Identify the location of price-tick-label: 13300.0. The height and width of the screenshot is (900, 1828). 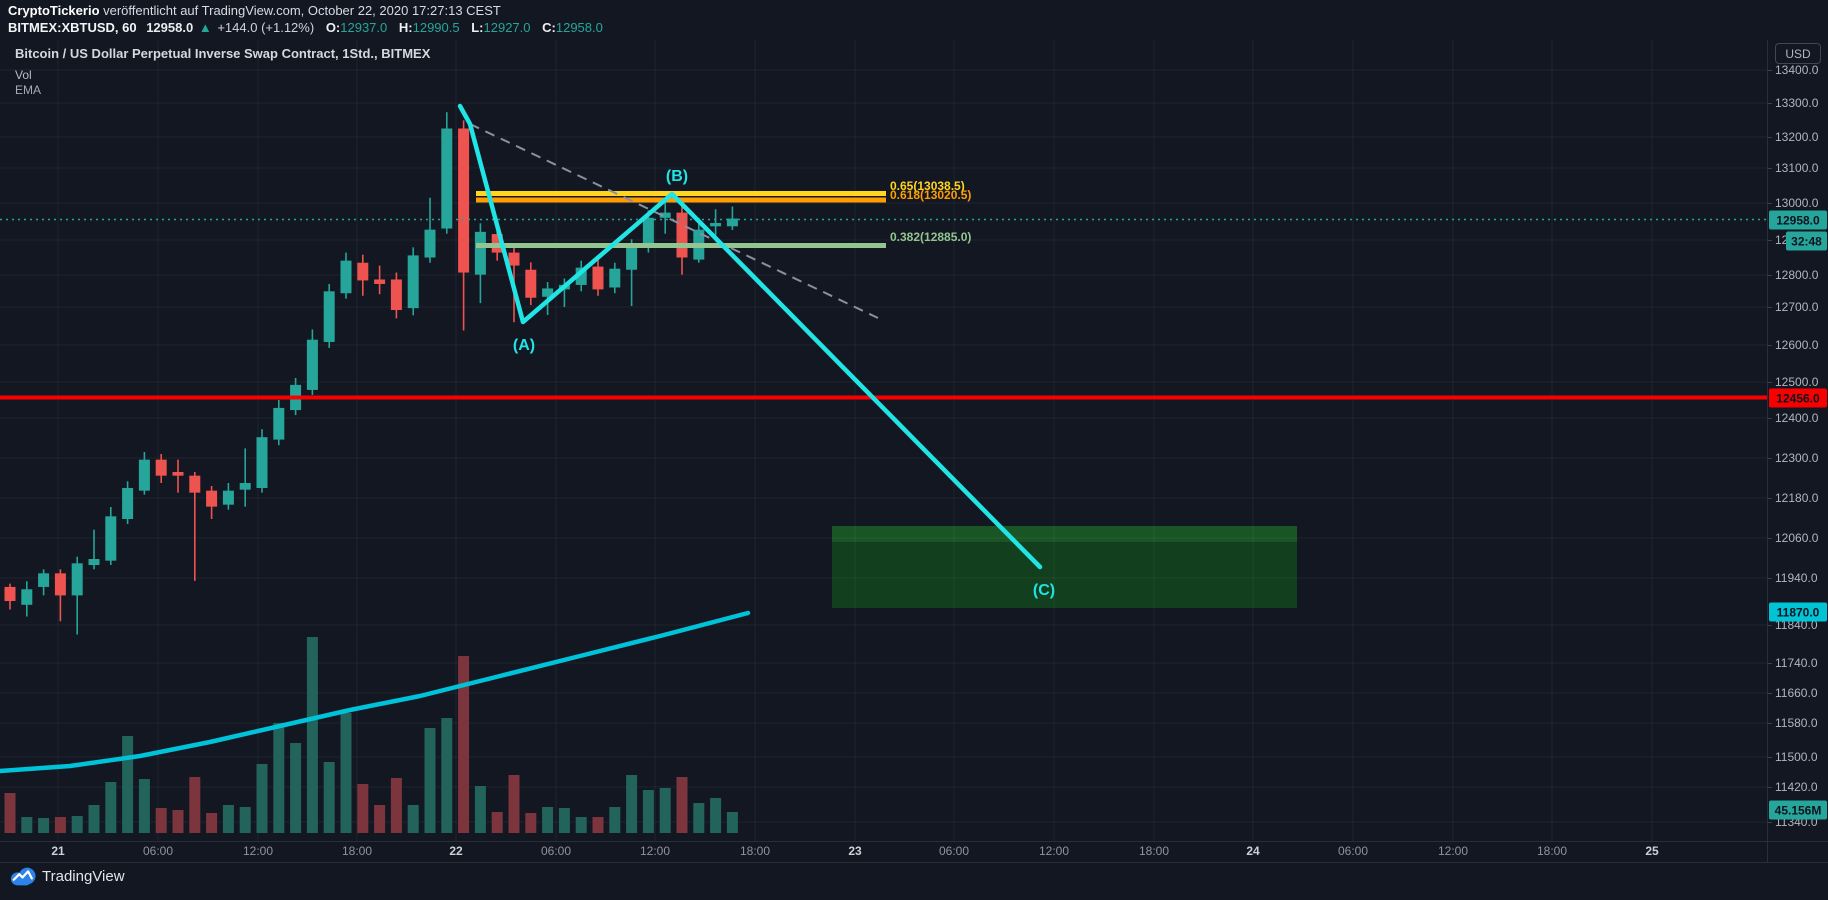
(1797, 103).